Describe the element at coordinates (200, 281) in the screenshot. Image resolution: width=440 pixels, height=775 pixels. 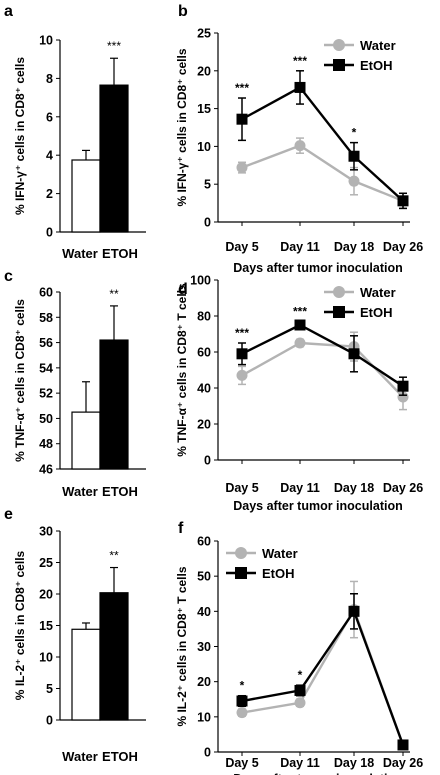
I see `y-tick-label: 100` at that location.